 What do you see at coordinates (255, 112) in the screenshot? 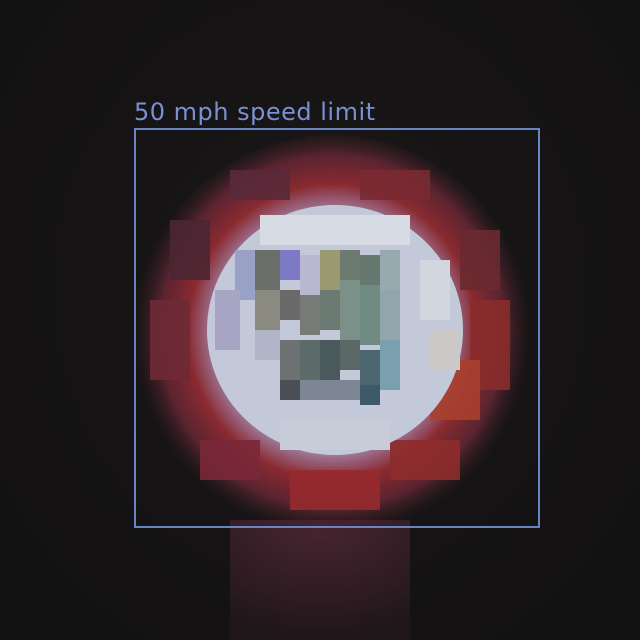
I see `detection-label: 50 mph speed limit` at bounding box center [255, 112].